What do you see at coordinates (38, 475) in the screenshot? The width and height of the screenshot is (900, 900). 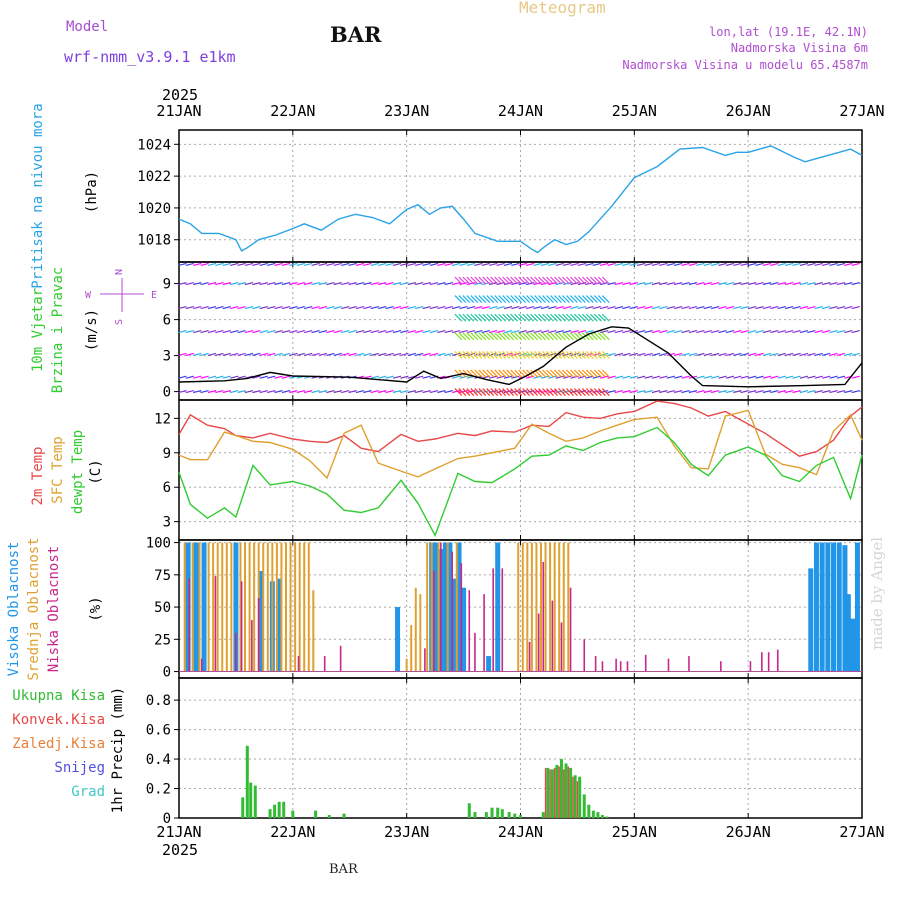 I see `temp2m-label: 2m Temp` at bounding box center [38, 475].